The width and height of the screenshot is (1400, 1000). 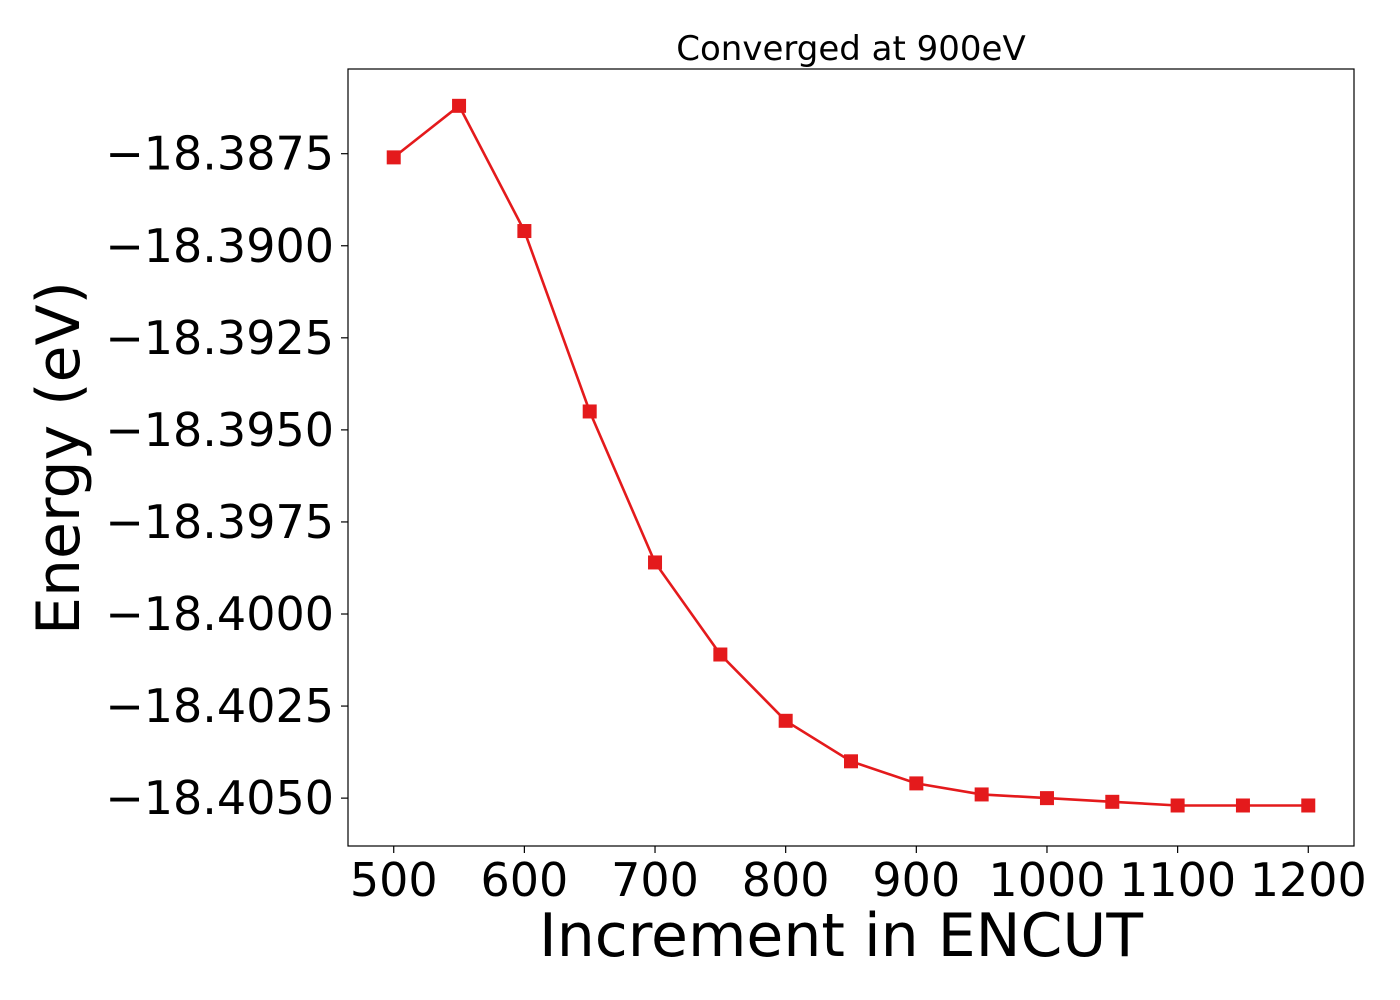 I want to click on y-tick-label: −18.4025, so click(x=219, y=706).